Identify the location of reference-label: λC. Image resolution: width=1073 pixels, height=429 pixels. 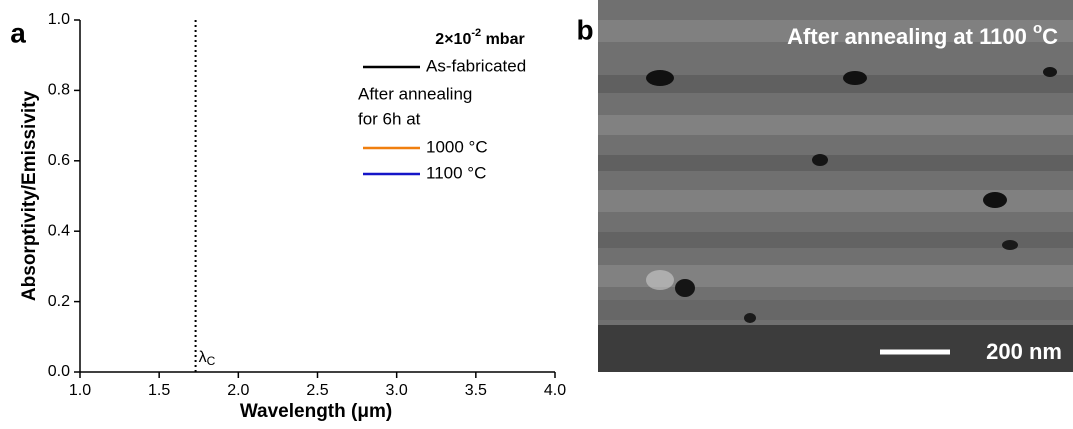
(207, 358).